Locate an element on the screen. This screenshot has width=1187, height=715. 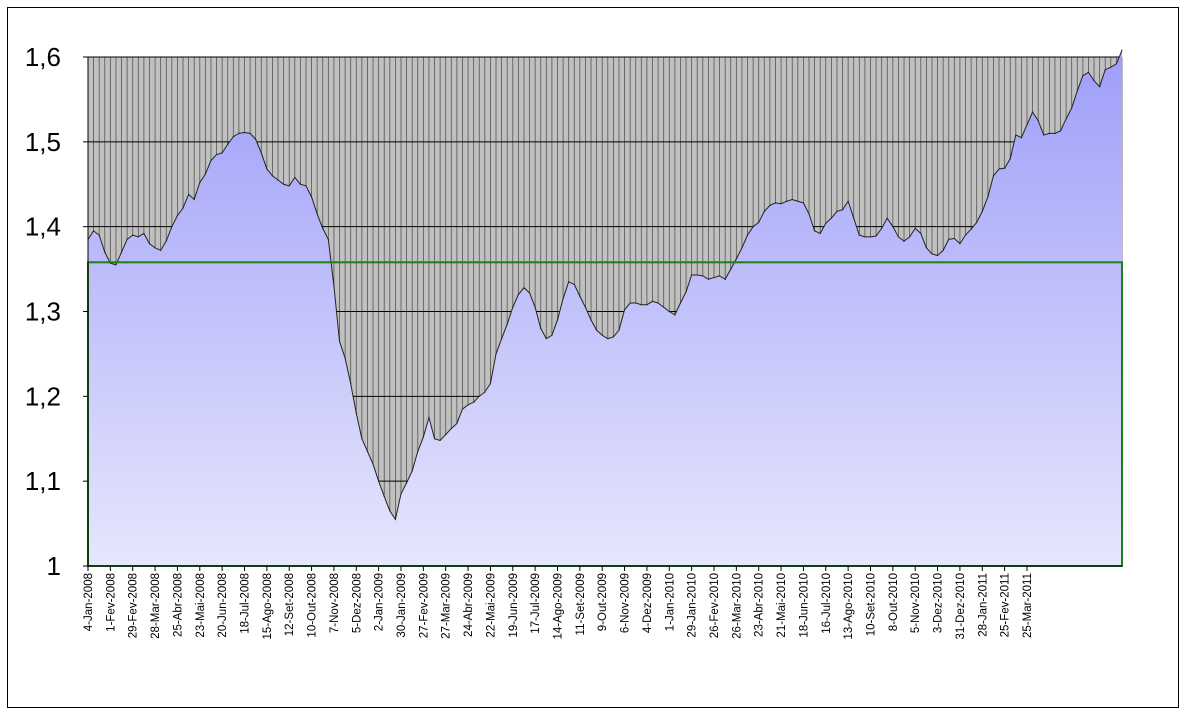
x-tick-label: 5-Dez-2008 is located at coordinates (357, 603).